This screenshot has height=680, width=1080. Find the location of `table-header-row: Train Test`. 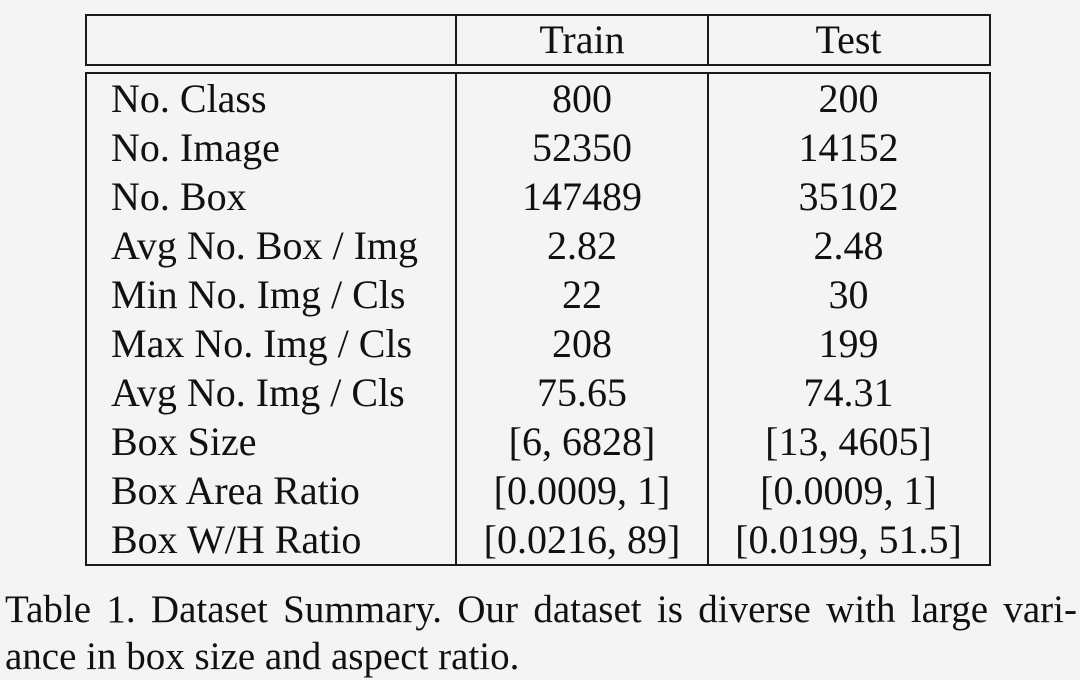

table-header-row: Train Test is located at coordinates (538, 40).